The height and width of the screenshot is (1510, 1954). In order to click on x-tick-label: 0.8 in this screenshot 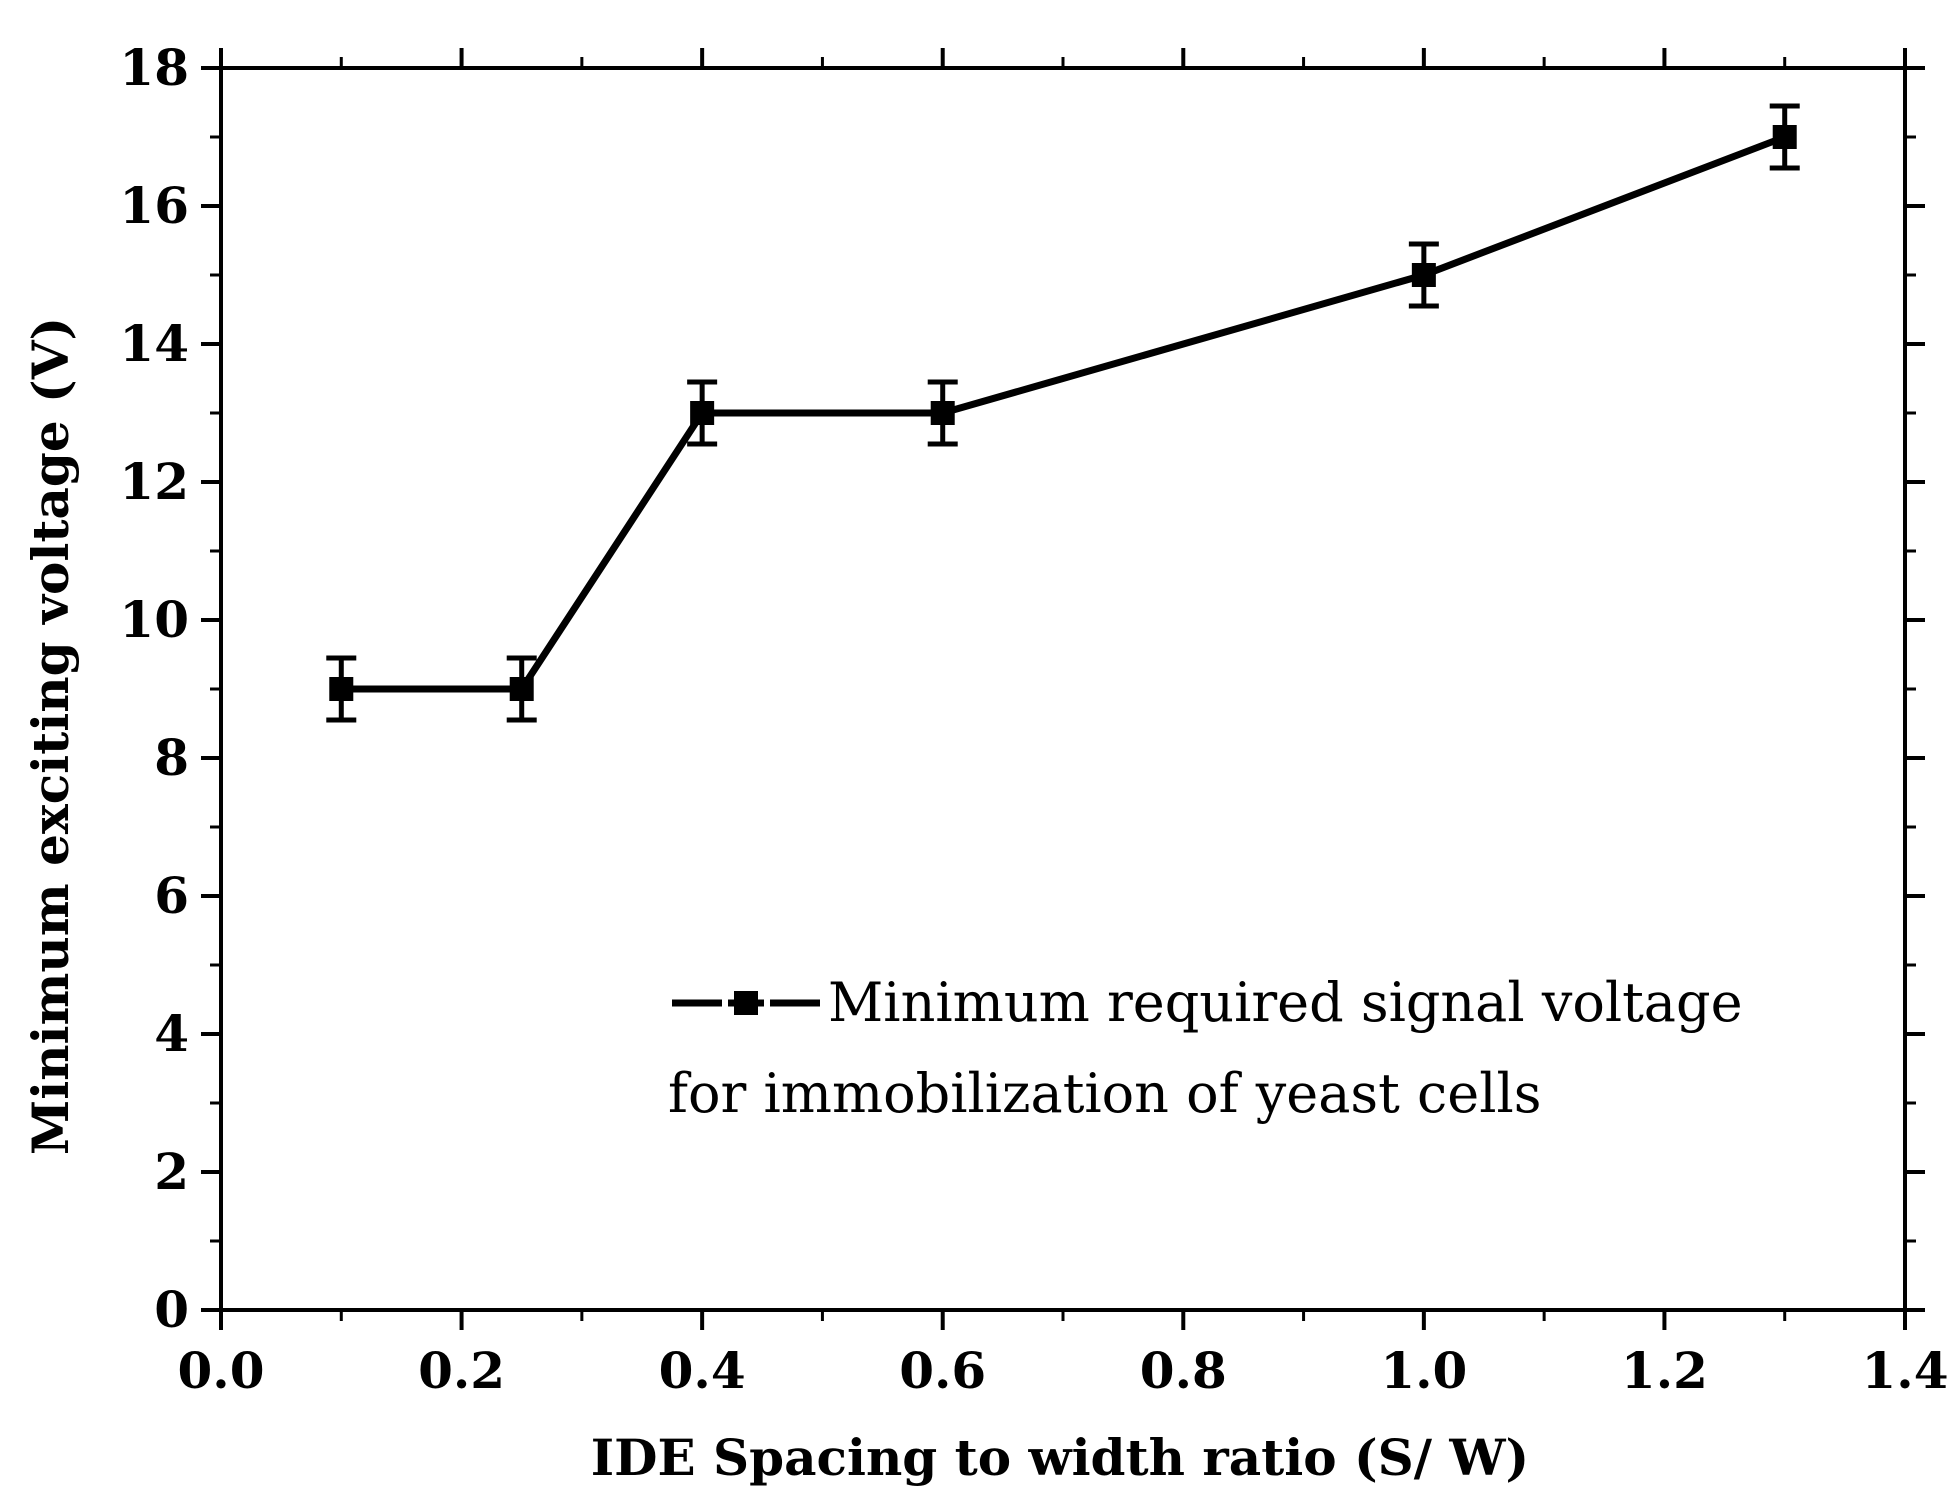, I will do `click(1183, 1370)`.